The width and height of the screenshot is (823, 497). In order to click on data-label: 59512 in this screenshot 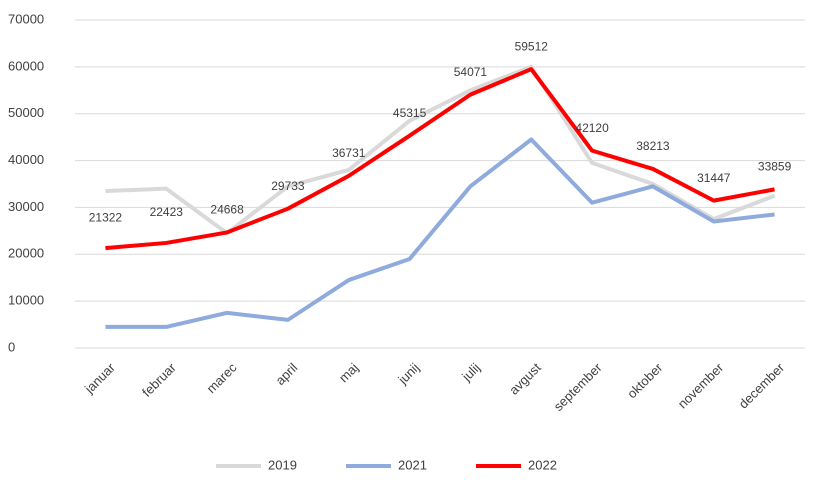, I will do `click(532, 46)`.